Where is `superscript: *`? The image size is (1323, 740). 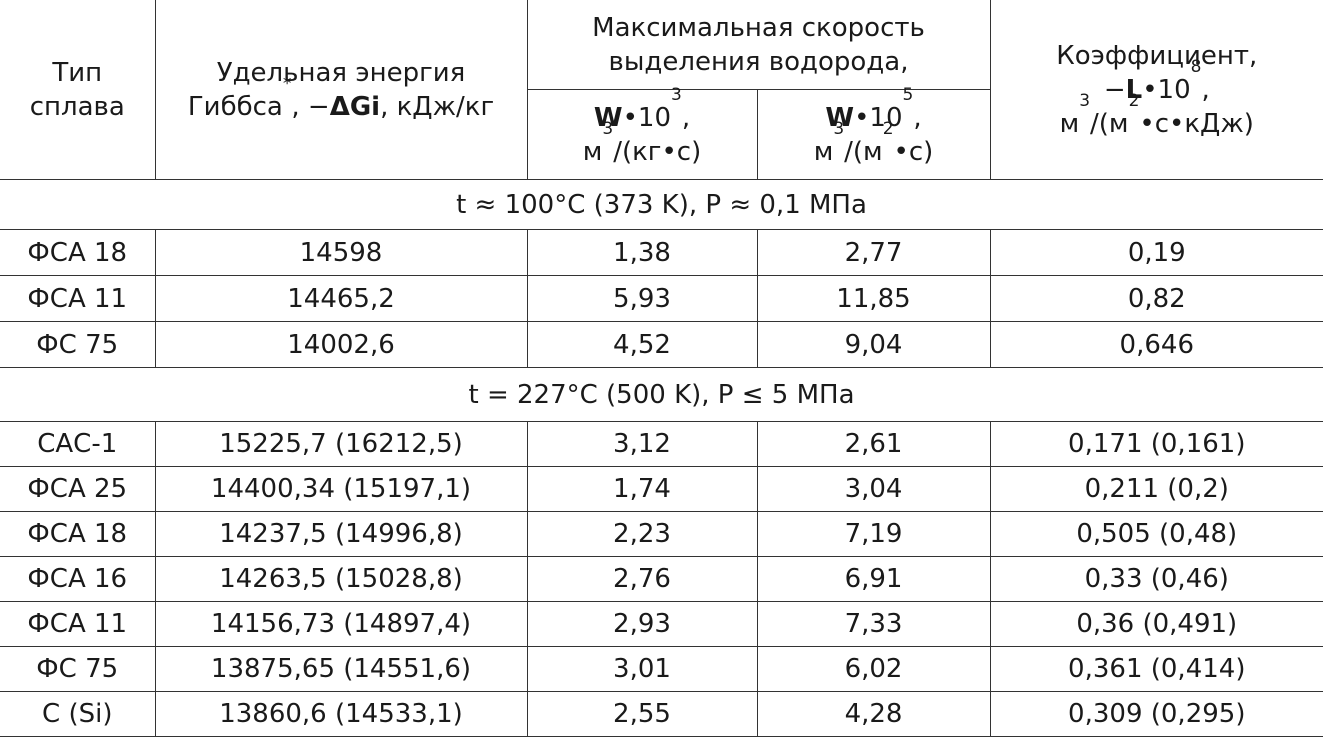 superscript: * is located at coordinates (287, 83).